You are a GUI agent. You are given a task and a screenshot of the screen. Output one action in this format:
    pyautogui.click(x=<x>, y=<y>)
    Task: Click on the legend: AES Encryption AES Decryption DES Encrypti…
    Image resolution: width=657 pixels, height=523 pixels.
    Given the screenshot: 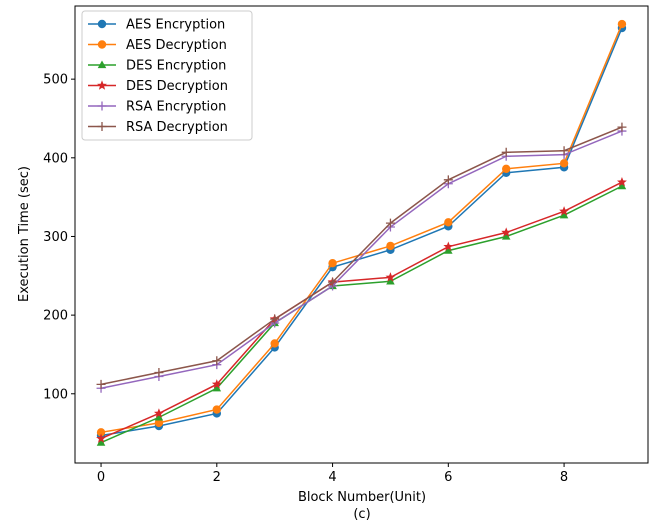 What is the action you would take?
    pyautogui.click(x=167, y=75)
    